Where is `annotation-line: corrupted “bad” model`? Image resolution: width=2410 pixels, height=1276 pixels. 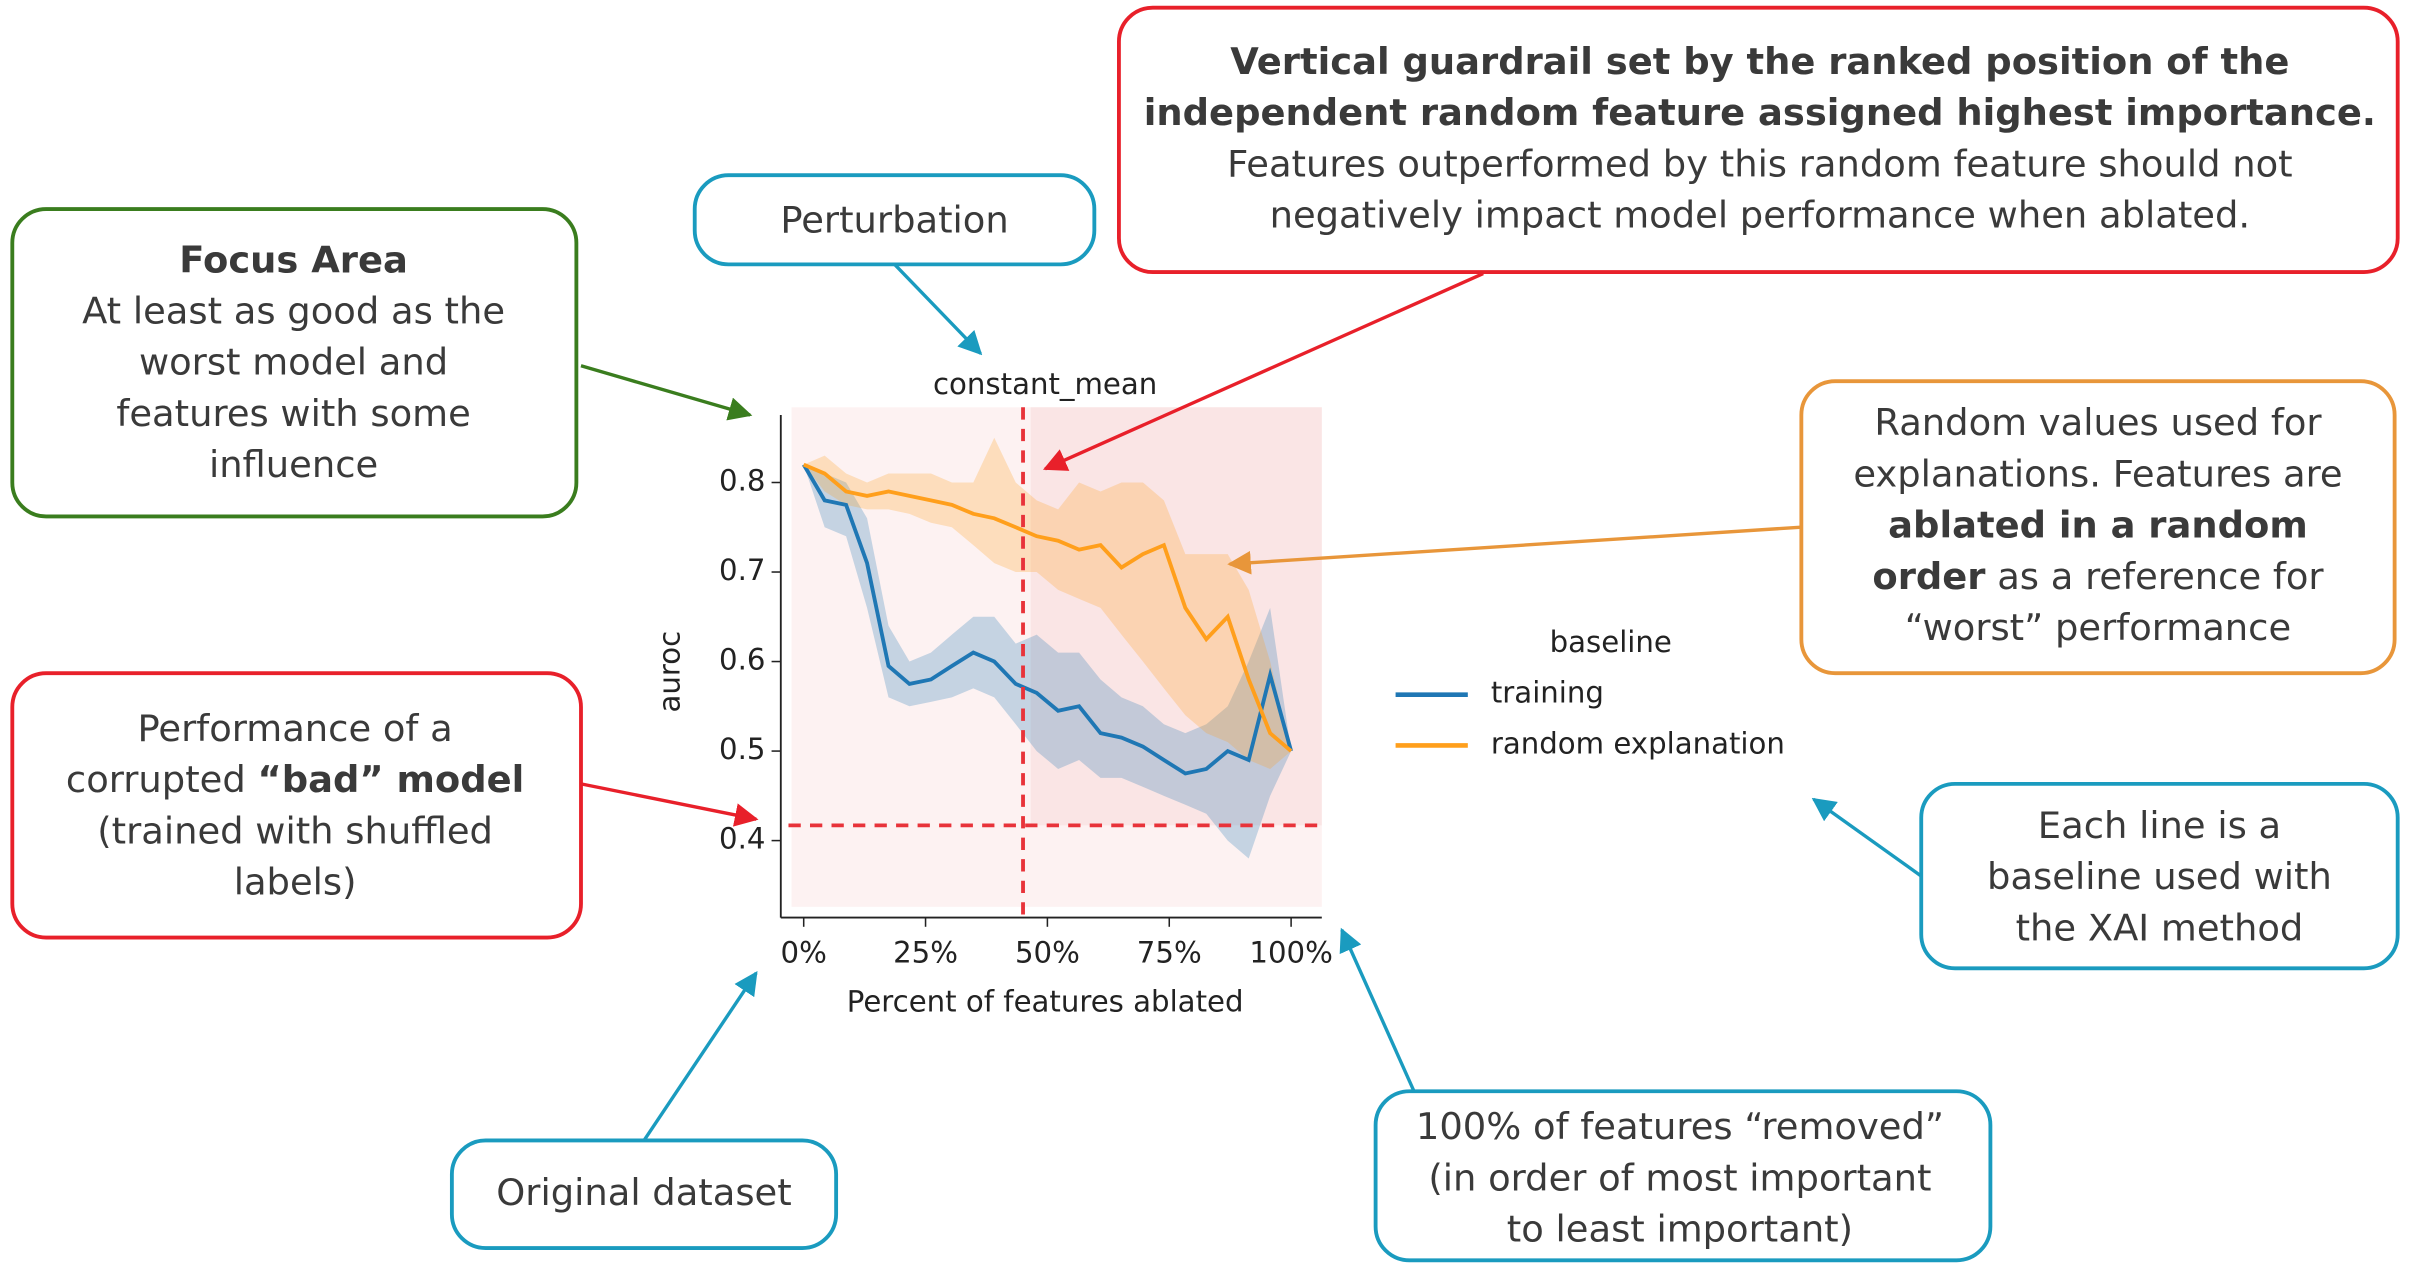 annotation-line: corrupted “bad” model is located at coordinates (295, 779).